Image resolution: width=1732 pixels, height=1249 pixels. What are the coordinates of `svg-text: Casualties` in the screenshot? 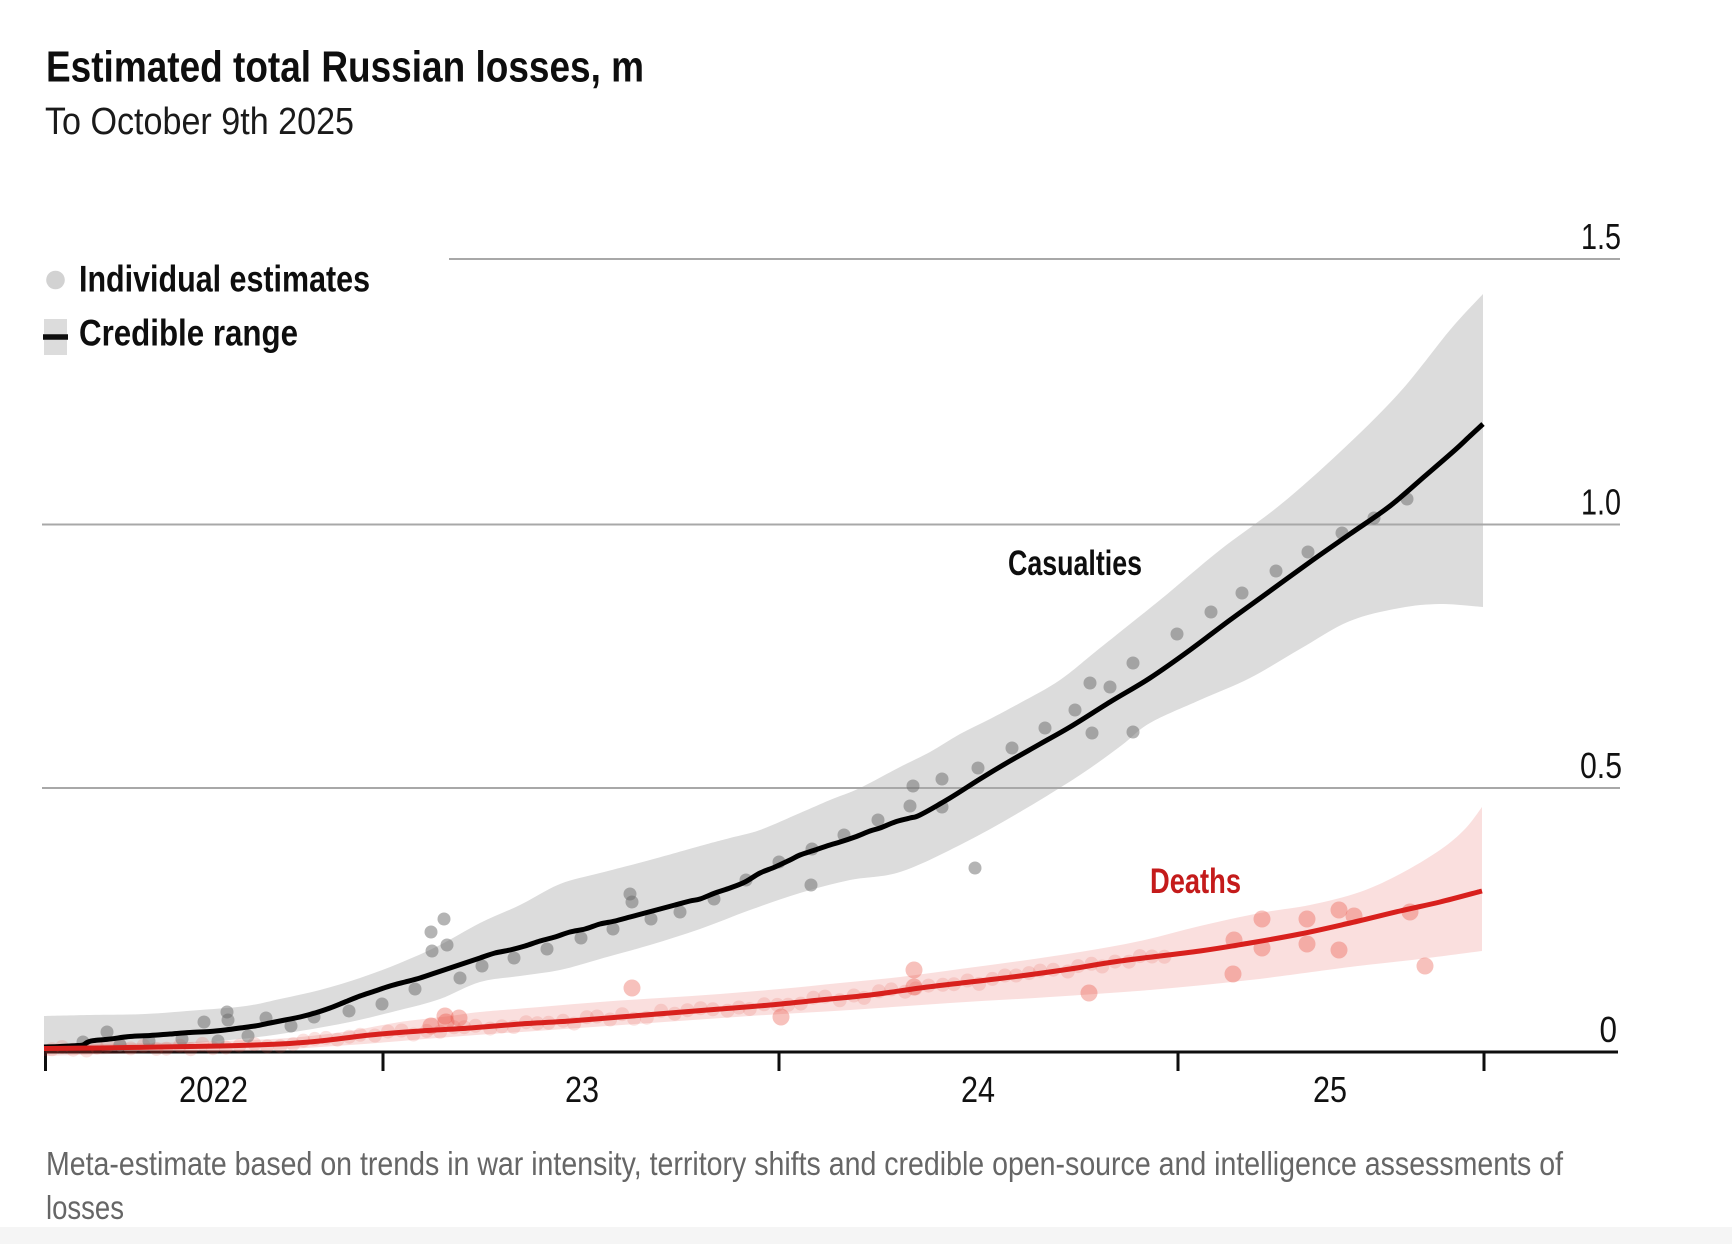 It's located at (1075, 563).